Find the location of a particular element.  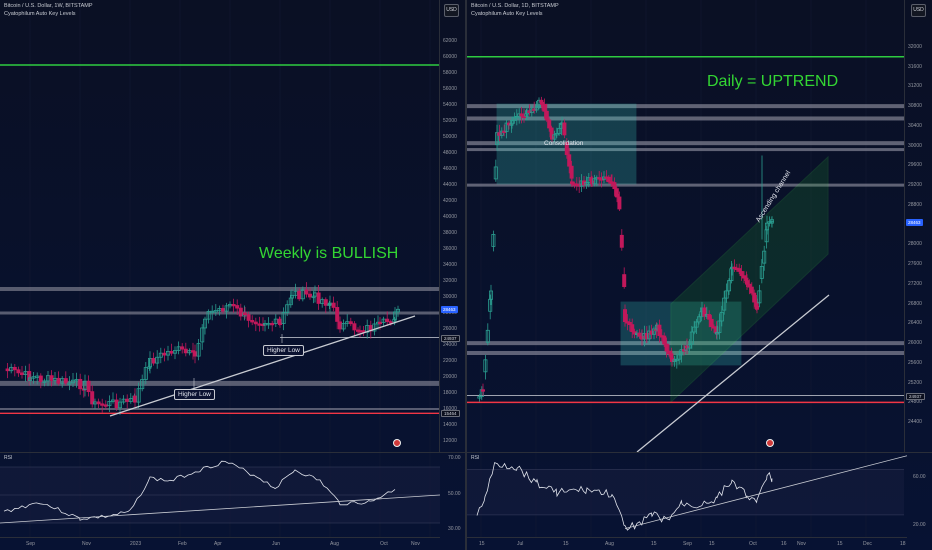

rsi-tick: 50.00 is located at coordinates (454, 494).